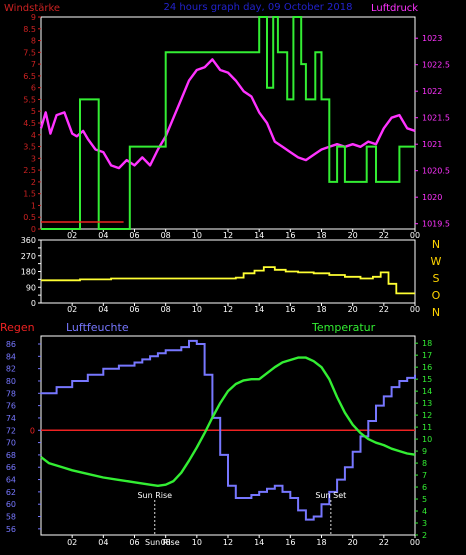 Image resolution: width=466 pixels, height=555 pixels. I want to click on y-left-tick-label: 80, so click(11, 381).